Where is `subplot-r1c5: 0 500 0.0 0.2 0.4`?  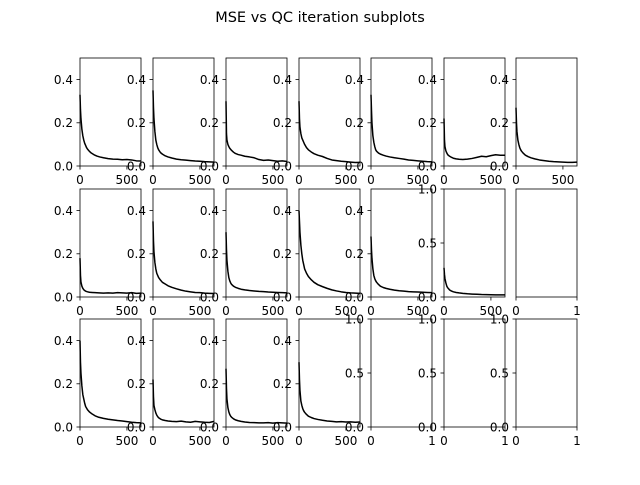
subplot-r1c5: 0 500 0.0 0.2 0.4 is located at coordinates (389, 122).